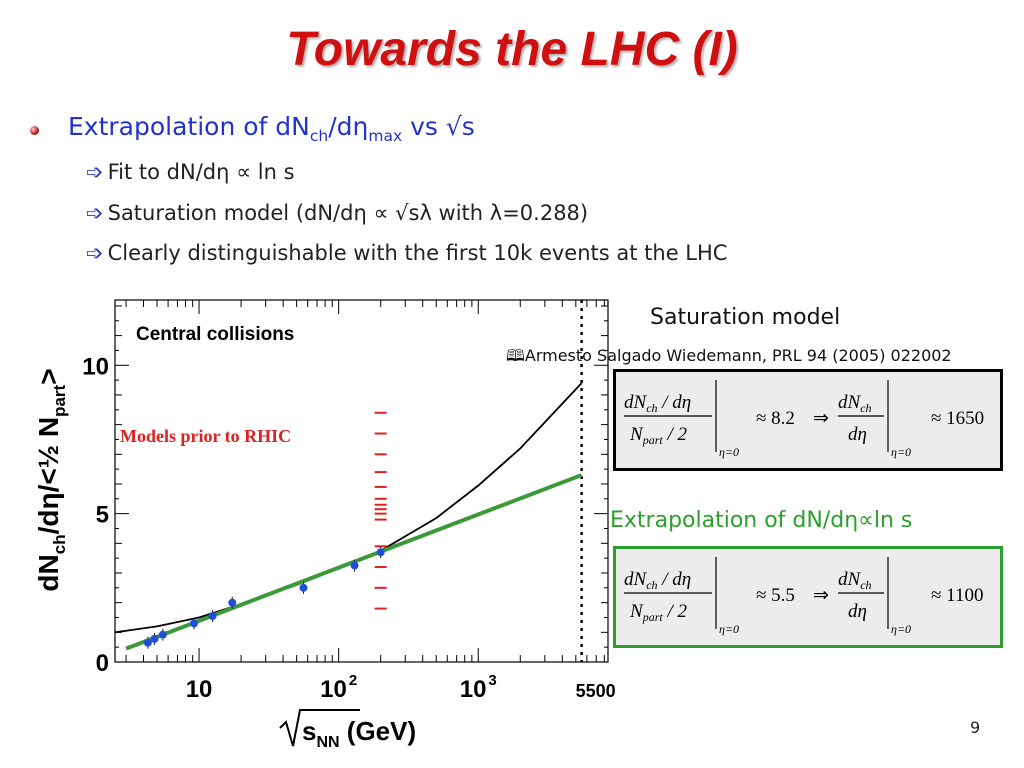 This screenshot has width=1024, height=768. Describe the element at coordinates (205, 436) in the screenshot. I see `models-annotation: Models prior to RHIC` at that location.